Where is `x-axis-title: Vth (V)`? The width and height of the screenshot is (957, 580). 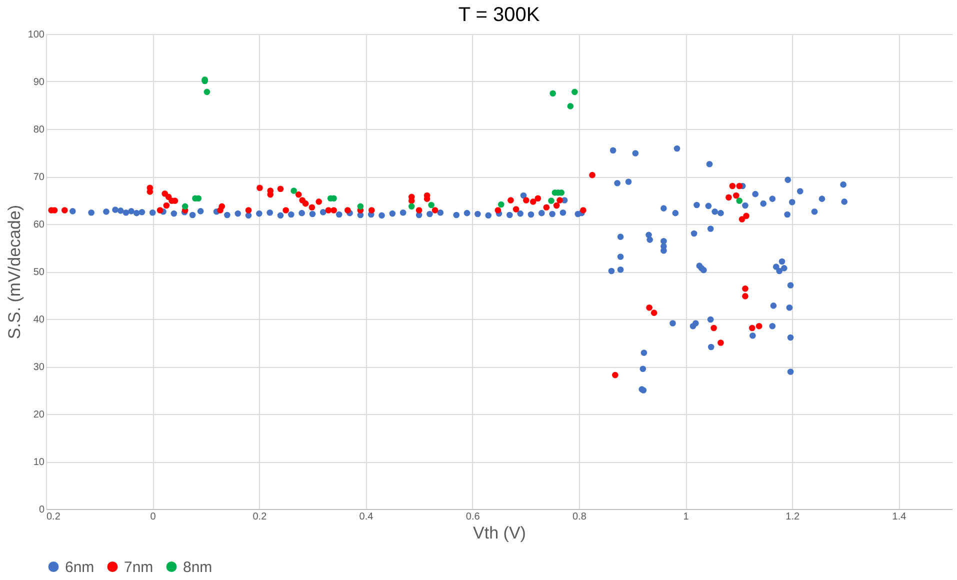
x-axis-title: Vth (V) is located at coordinates (499, 533).